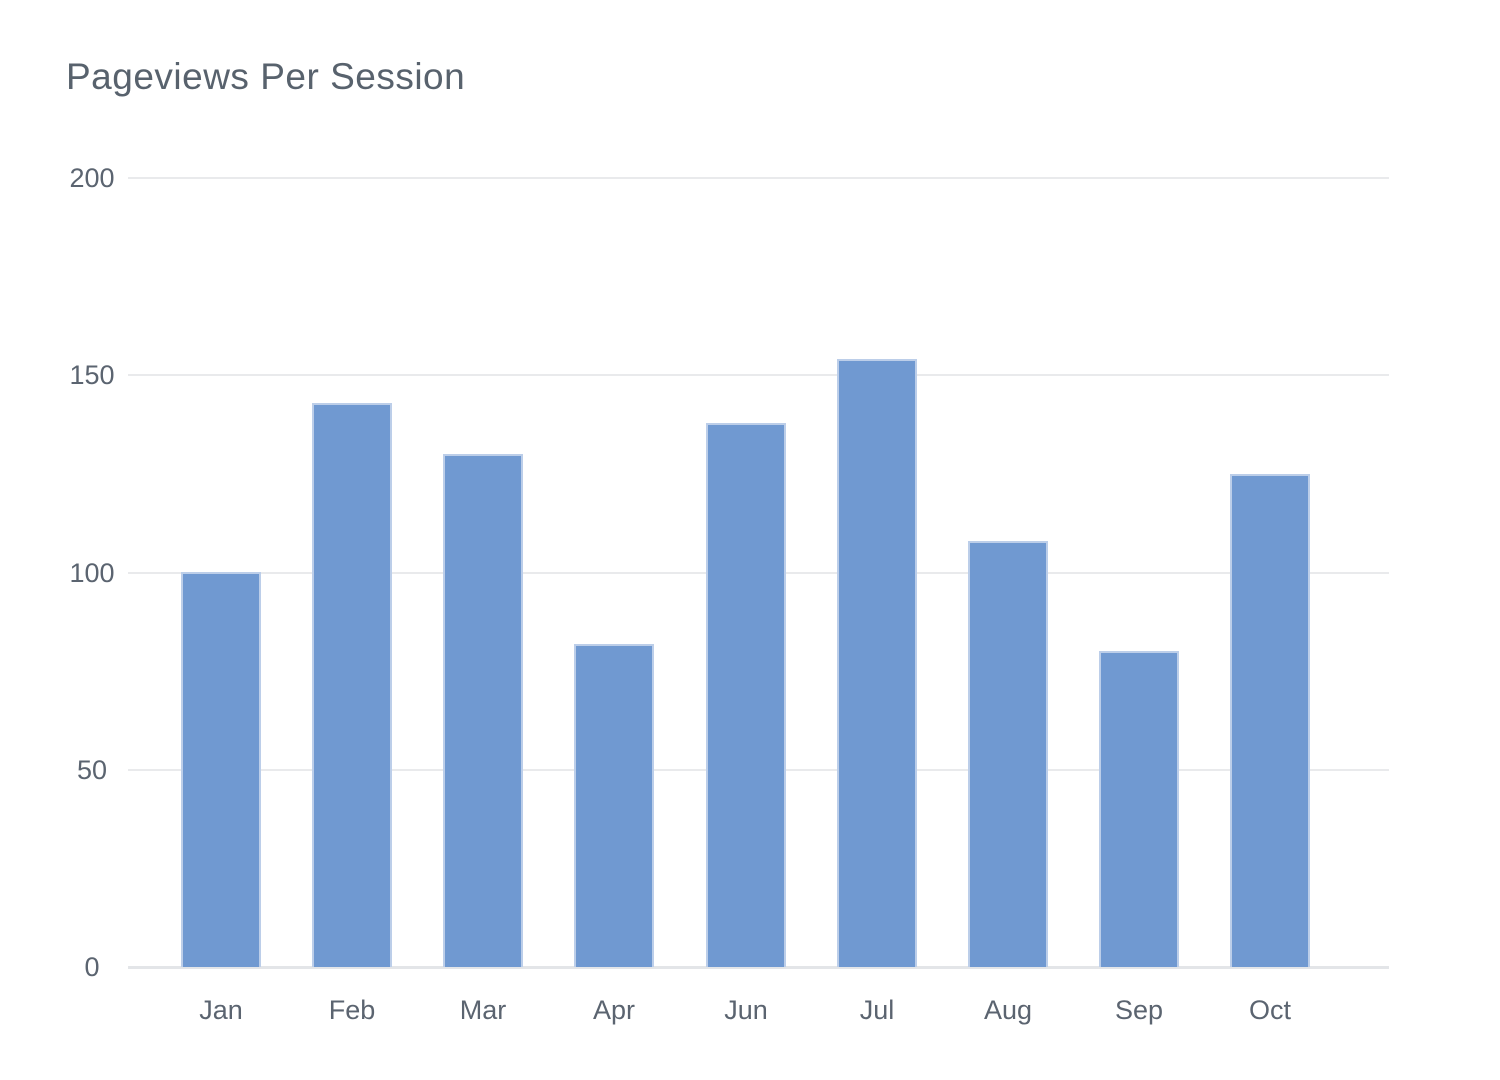 The height and width of the screenshot is (1080, 1500). Describe the element at coordinates (92, 178) in the screenshot. I see `y-axis-tick-label: 200` at that location.